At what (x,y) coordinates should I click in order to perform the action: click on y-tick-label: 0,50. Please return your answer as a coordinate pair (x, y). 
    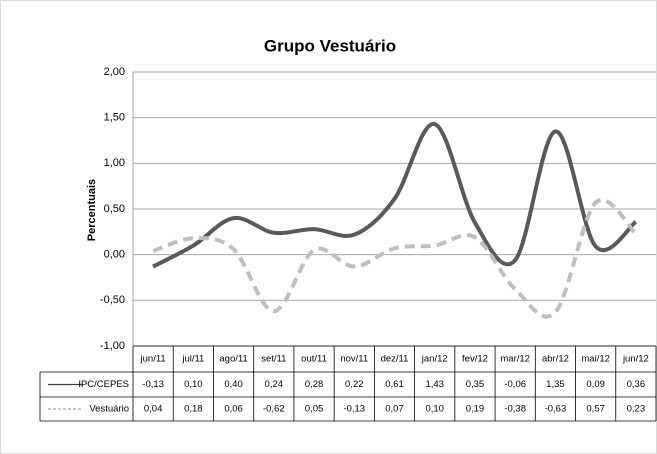
    Looking at the image, I should click on (114, 209).